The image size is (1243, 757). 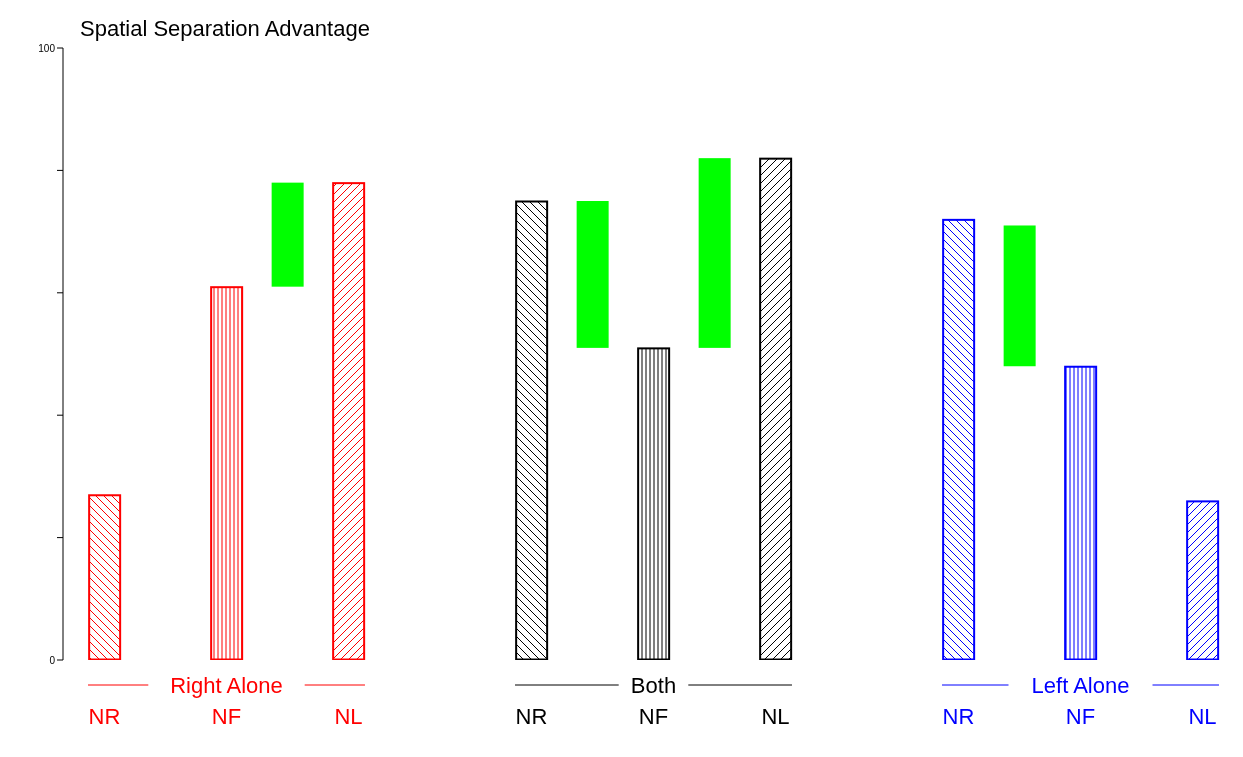 What do you see at coordinates (1080, 685) in the screenshot?
I see `series-label: Left Alone` at bounding box center [1080, 685].